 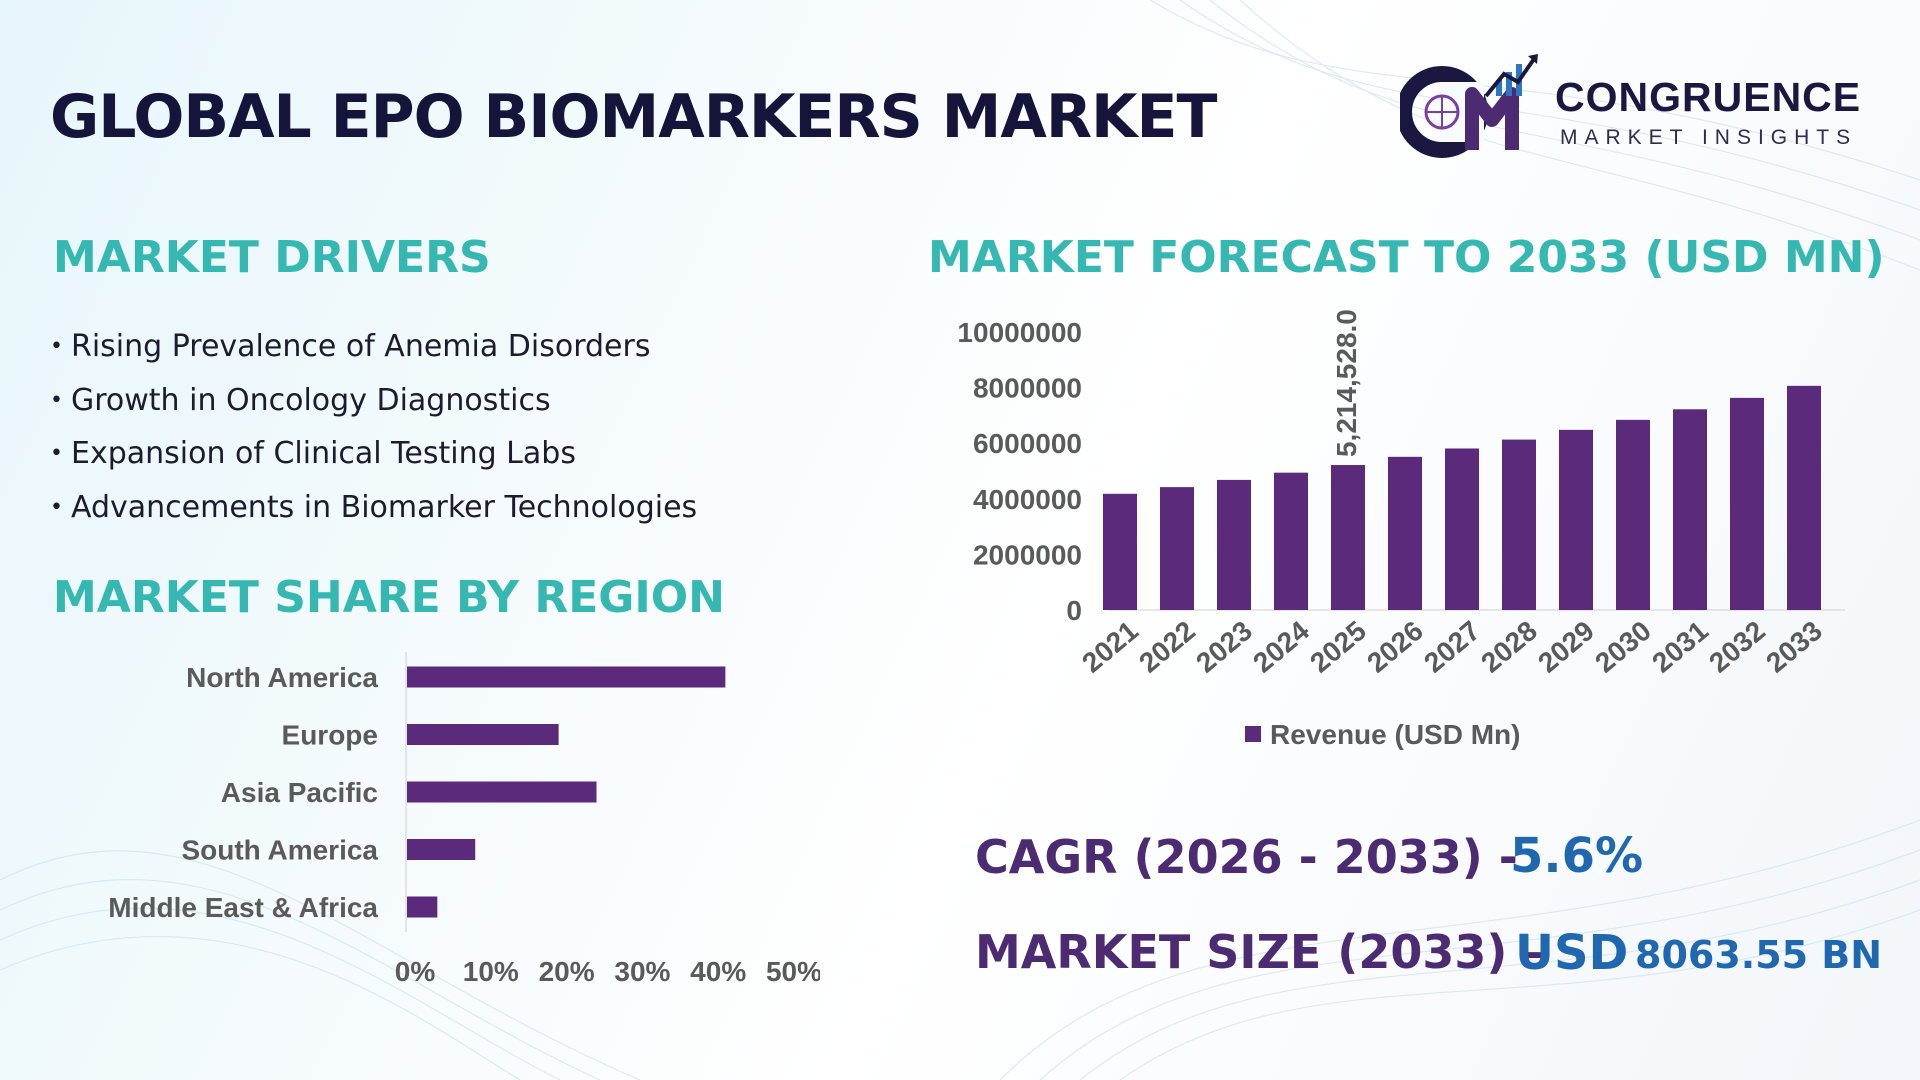 What do you see at coordinates (1406, 257) in the screenshot?
I see `forecast-heading: MARKET FORECAST TO 2033 (USD MN)` at bounding box center [1406, 257].